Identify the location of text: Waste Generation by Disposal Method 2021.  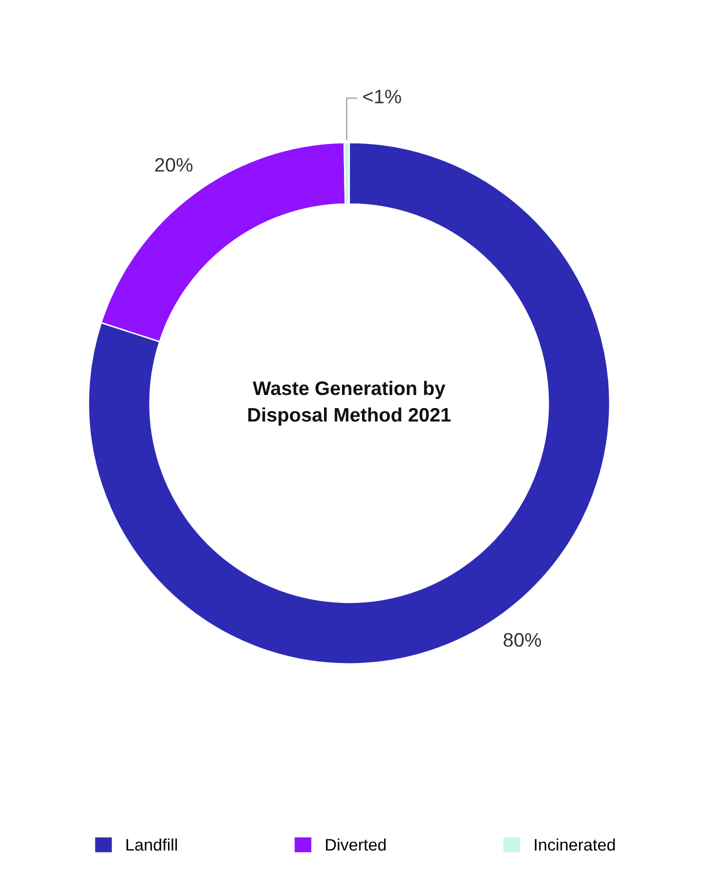
(349, 403).